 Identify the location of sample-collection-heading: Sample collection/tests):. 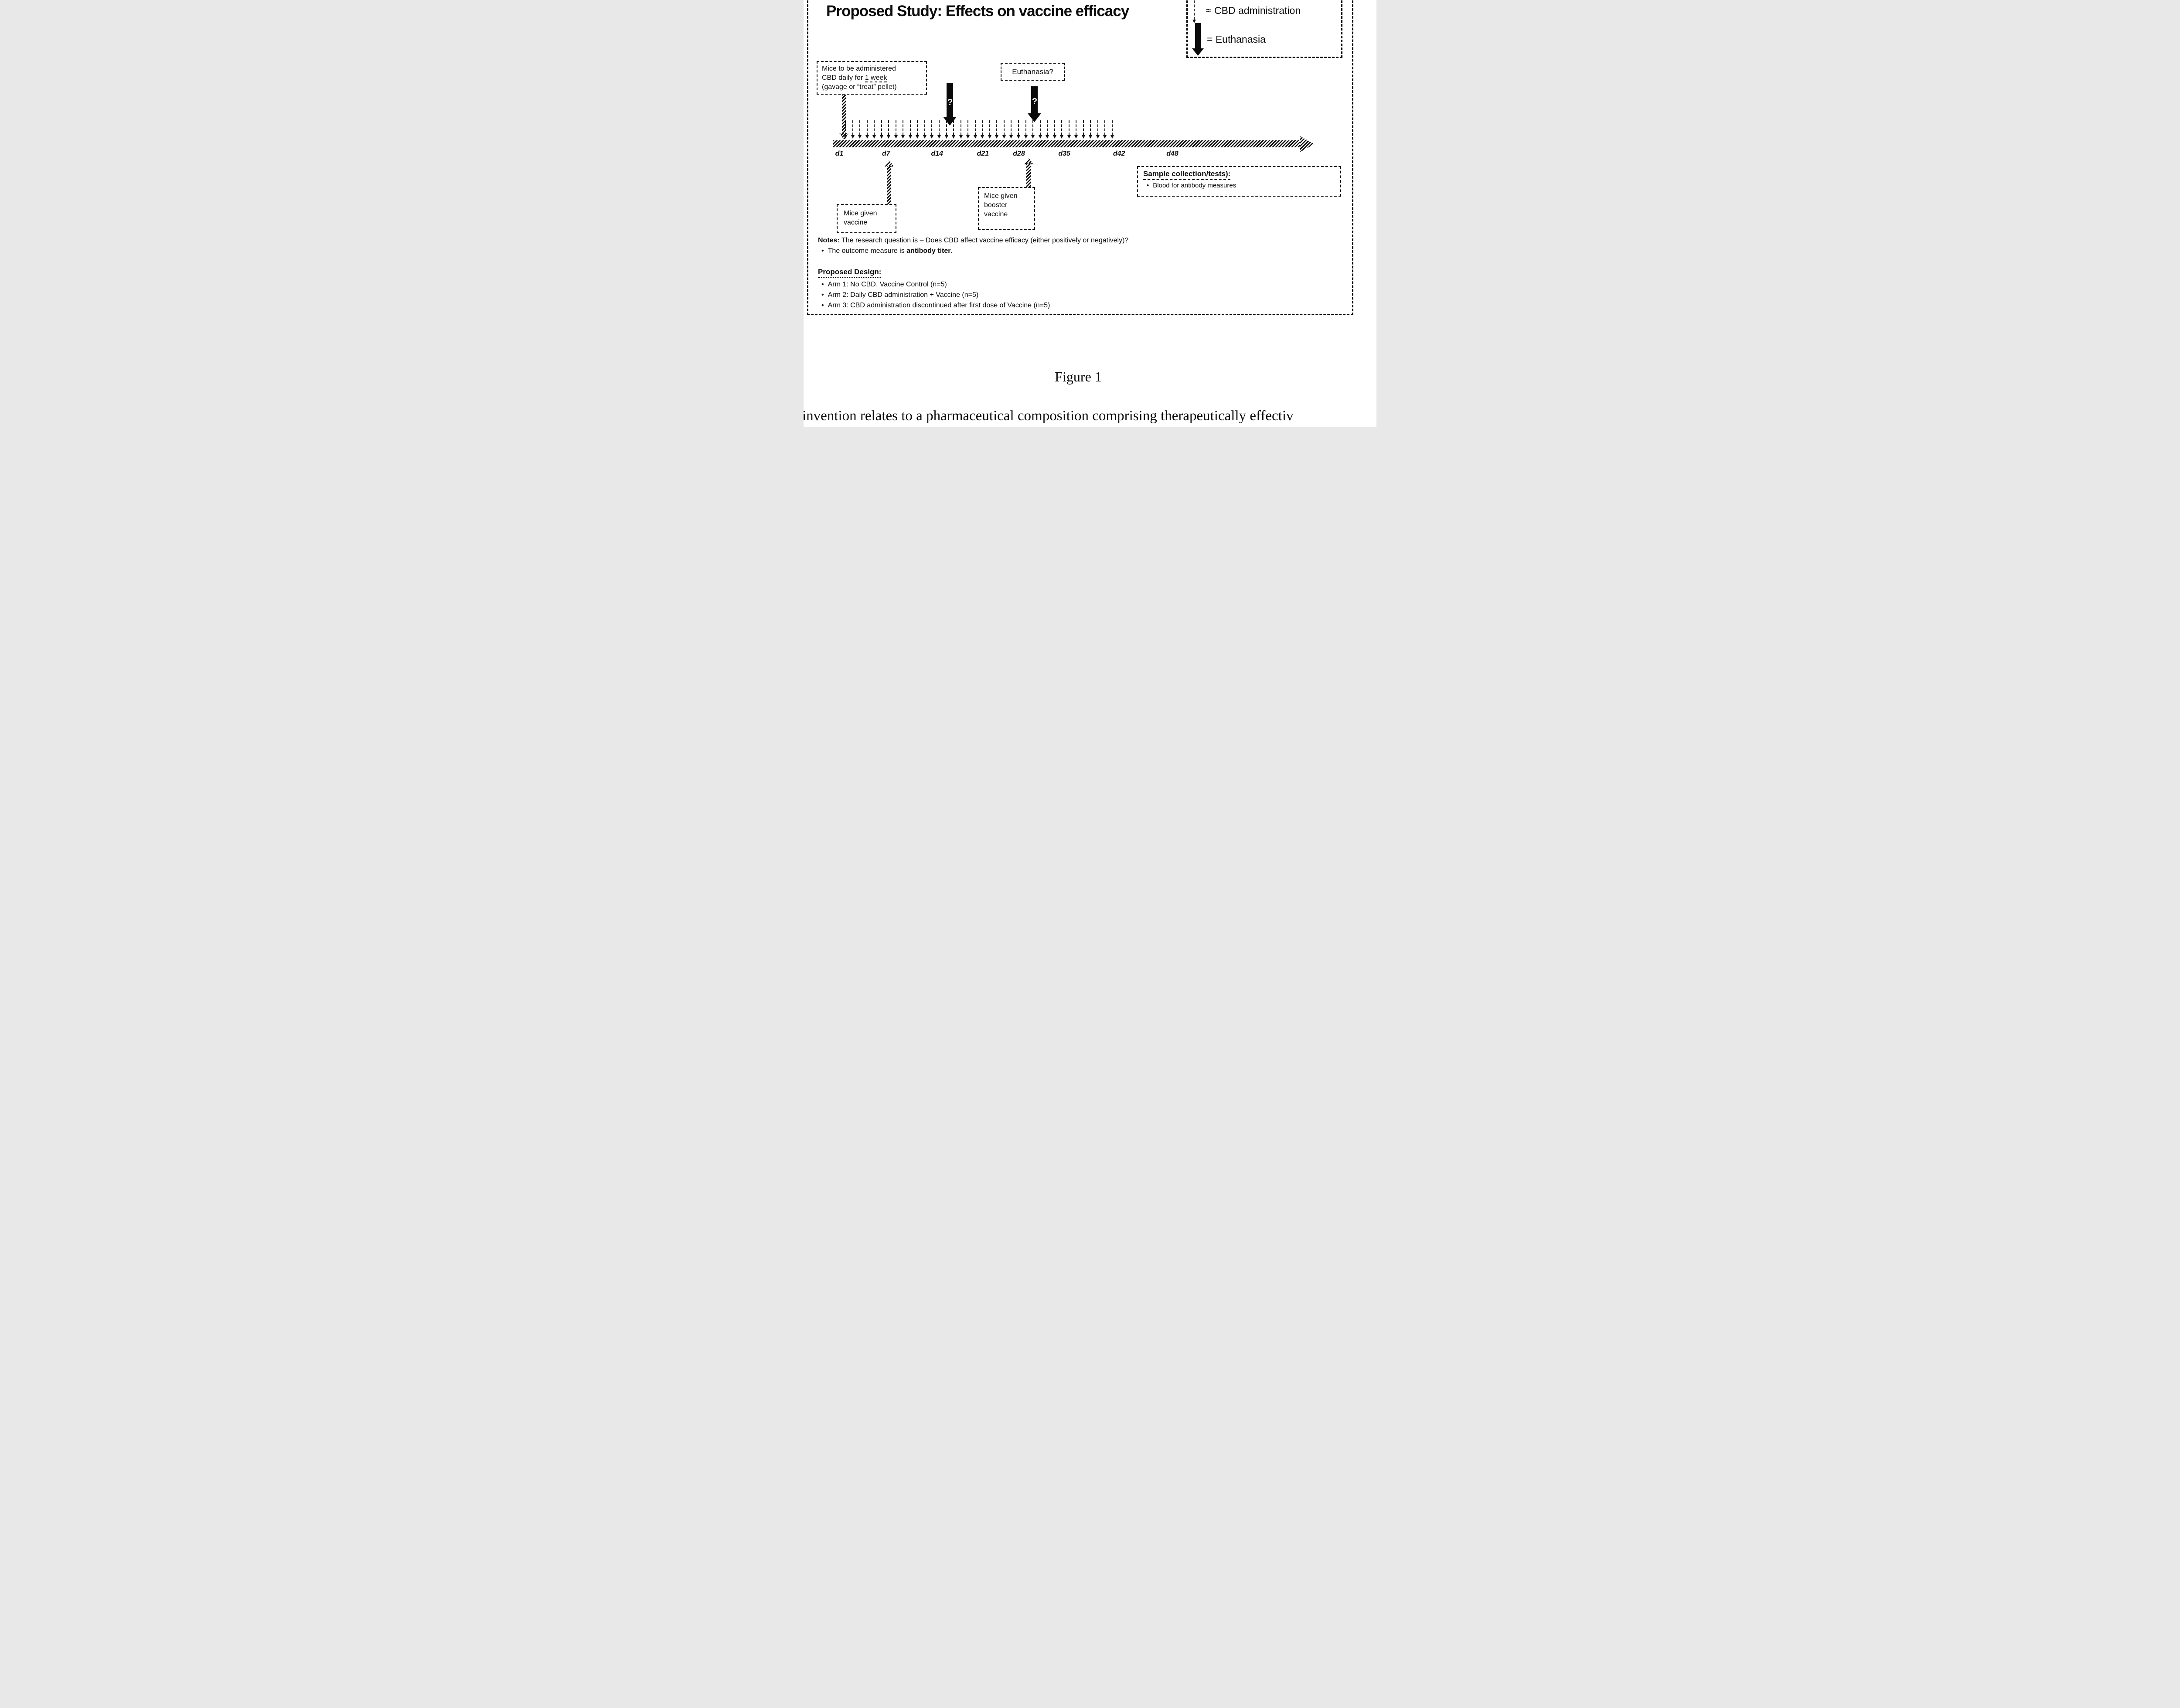
(1187, 175).